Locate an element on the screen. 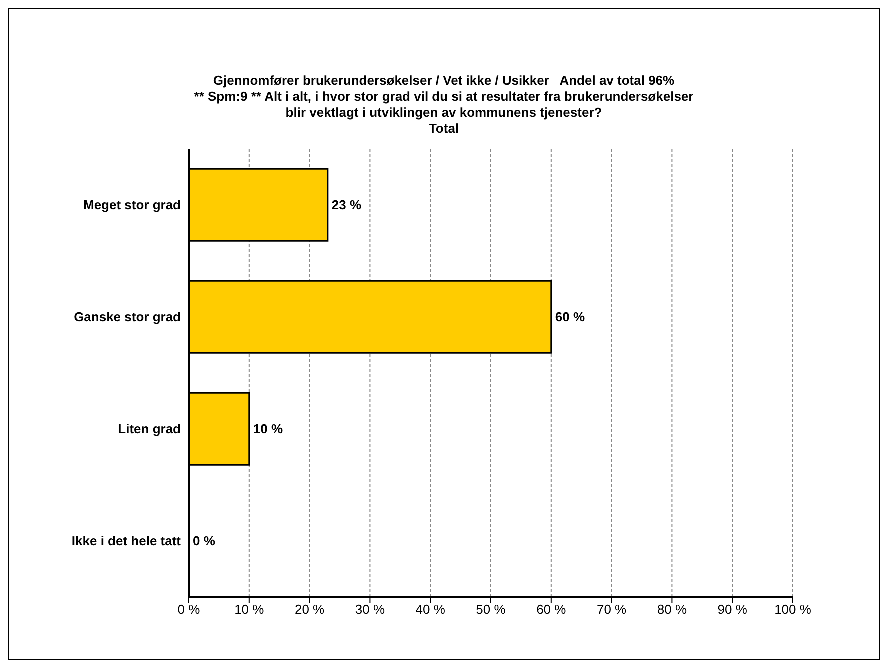  chart-subtitle: ** Spm:9 ** Alt i alt, i hvor stor grad vil du si at resultater fra brukerundersøkelser blir vektlagt i utviklingen av kommunens tjenester? Total is located at coordinates (444, 113).